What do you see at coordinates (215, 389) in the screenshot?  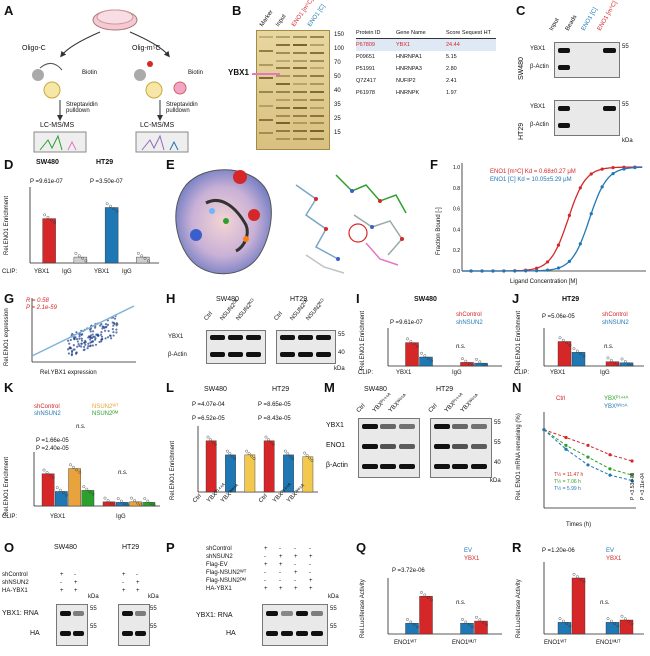 I see `l-cell-sw480: SW480` at bounding box center [215, 389].